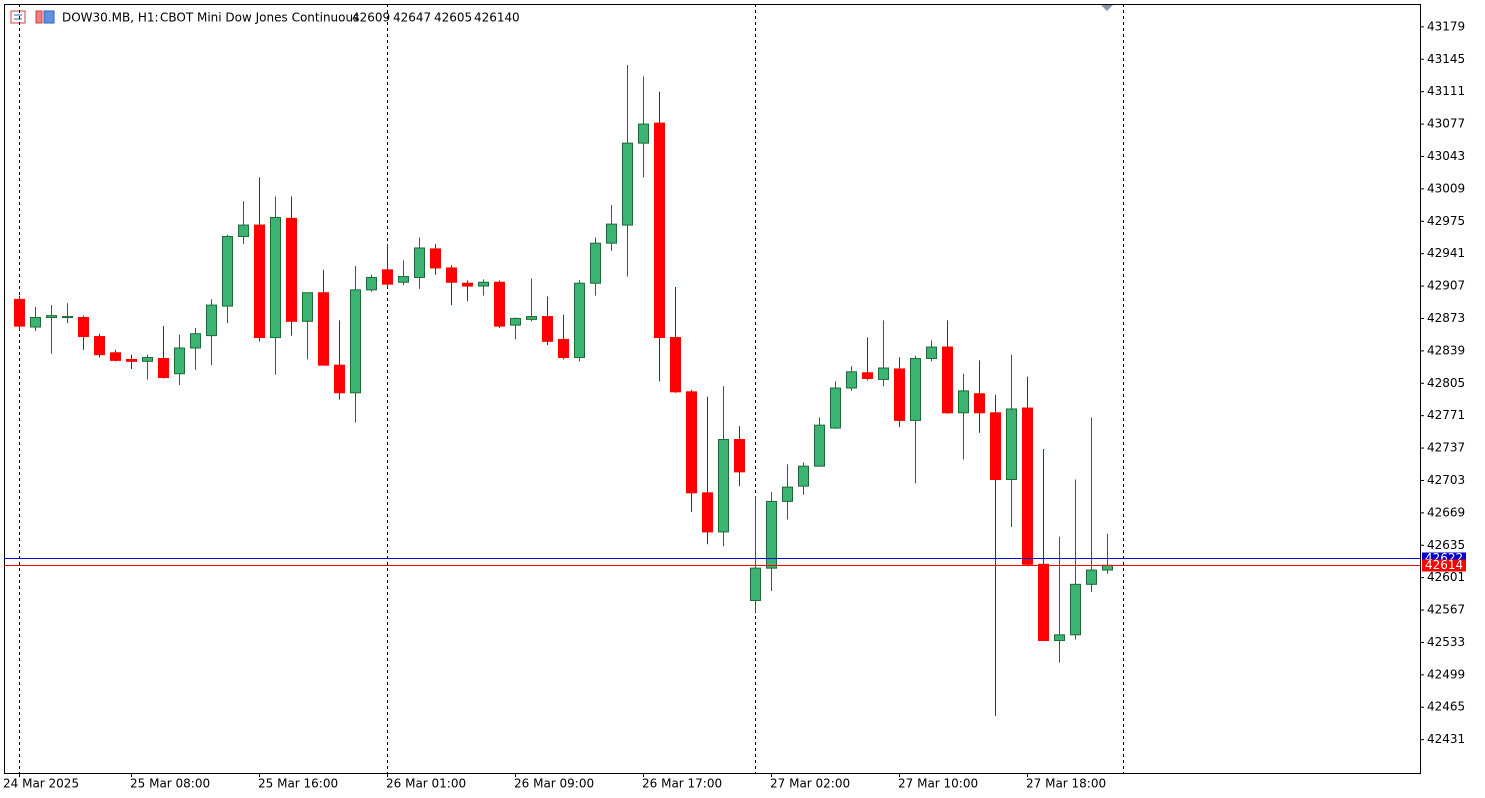 The height and width of the screenshot is (798, 1485). Describe the element at coordinates (938, 784) in the screenshot. I see `x-tick-label: 27 Mar 10:00` at that location.